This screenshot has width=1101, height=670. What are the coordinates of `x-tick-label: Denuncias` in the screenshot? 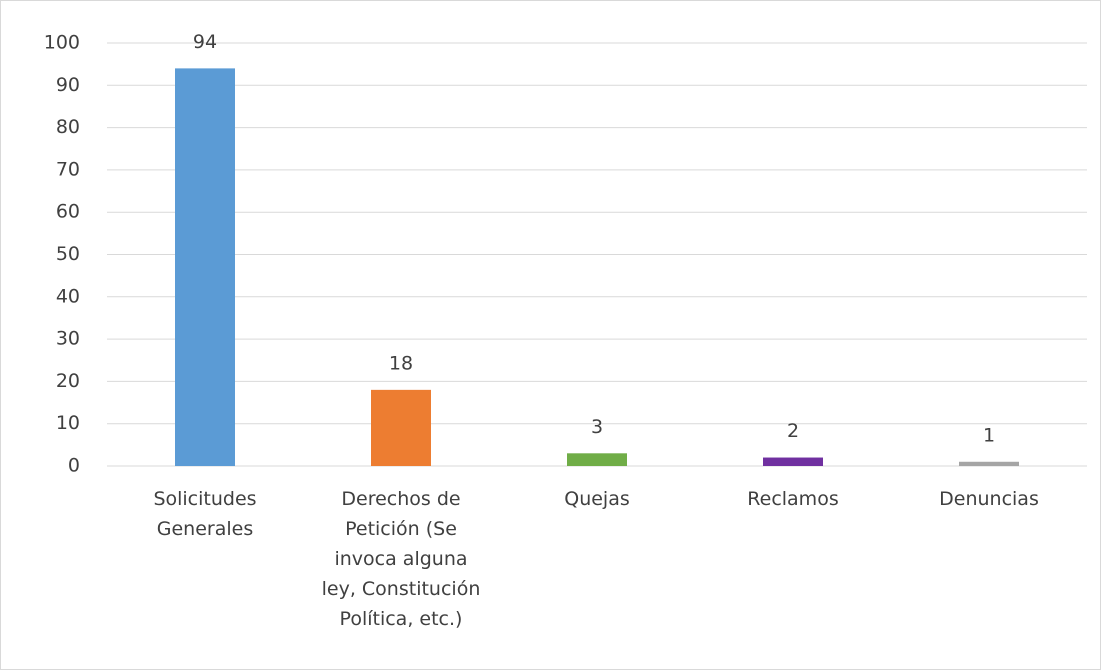 It's located at (989, 499).